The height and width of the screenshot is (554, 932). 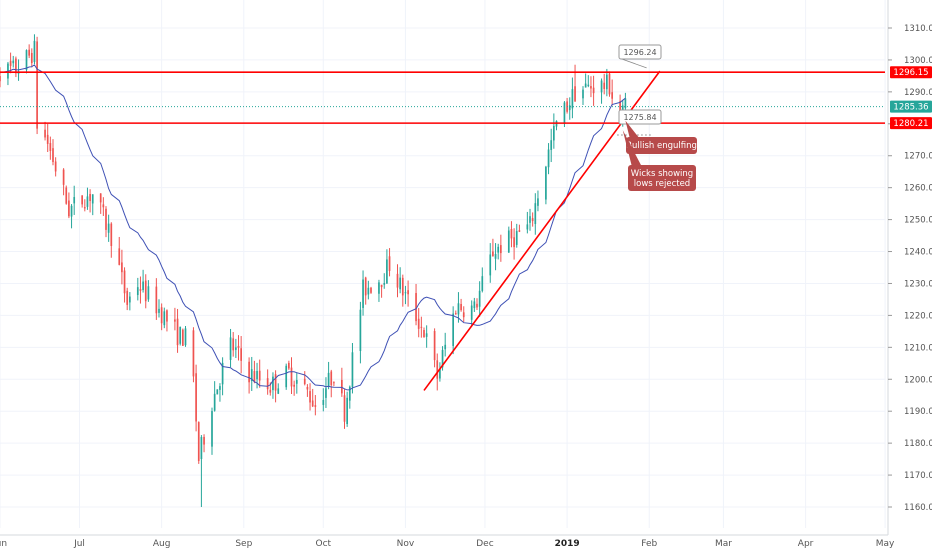 I want to click on callout-wicks-pointer, so click(x=632, y=148).